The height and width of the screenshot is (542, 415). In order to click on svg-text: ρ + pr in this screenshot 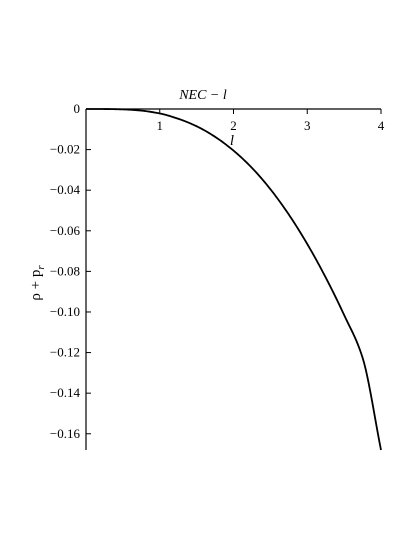, I will do `click(37, 283)`.